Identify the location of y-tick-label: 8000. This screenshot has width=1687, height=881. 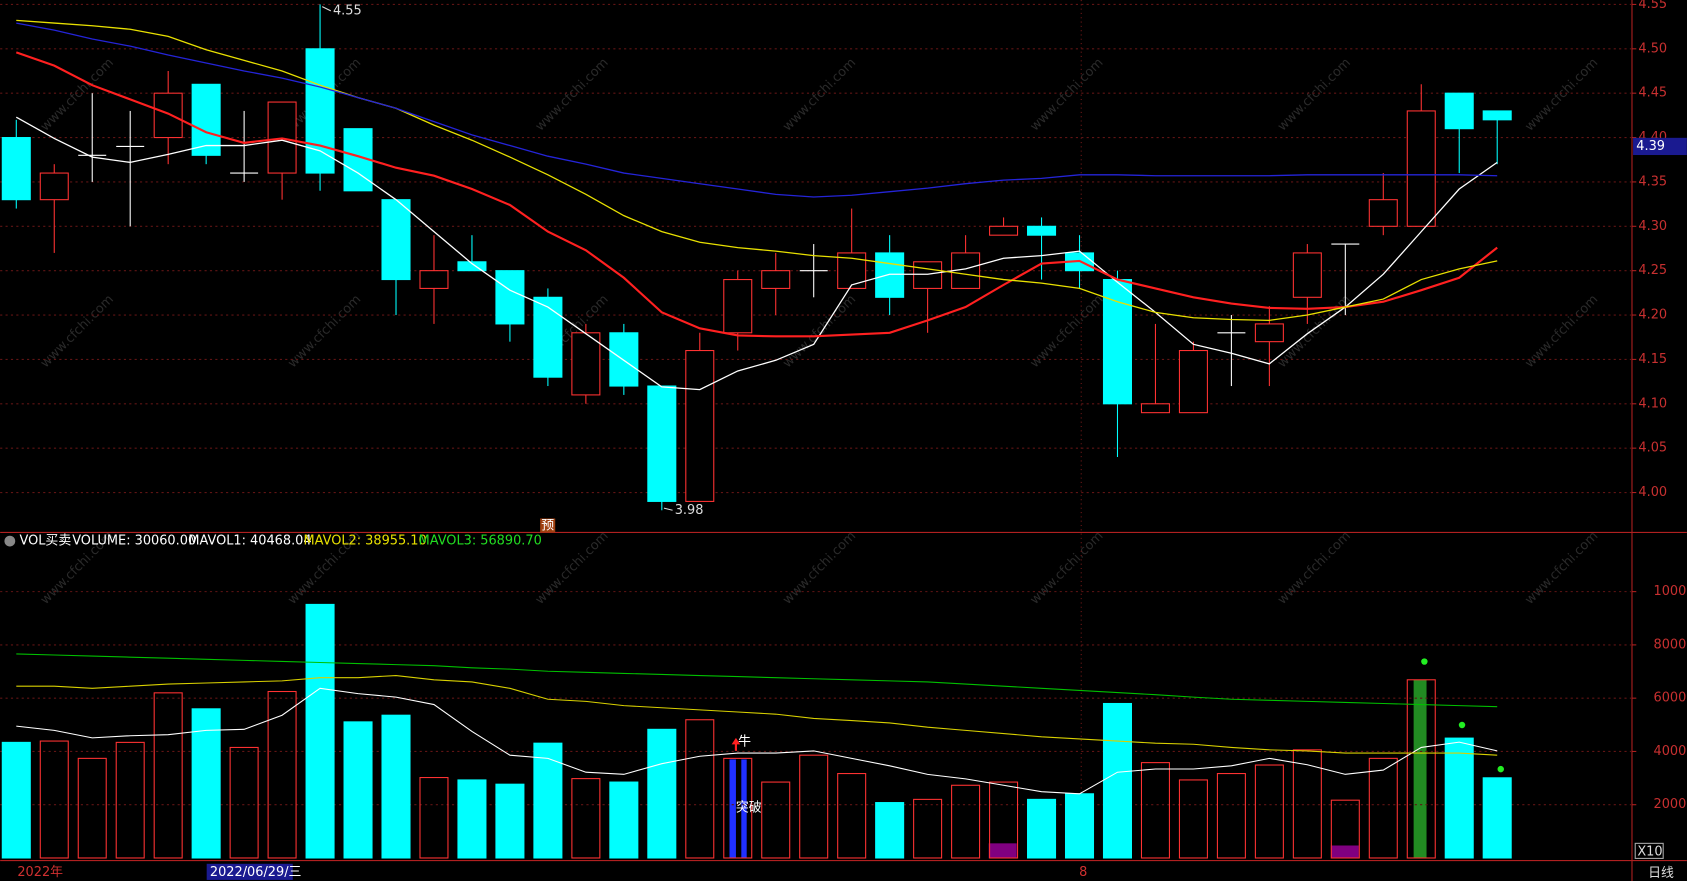
(1670, 644).